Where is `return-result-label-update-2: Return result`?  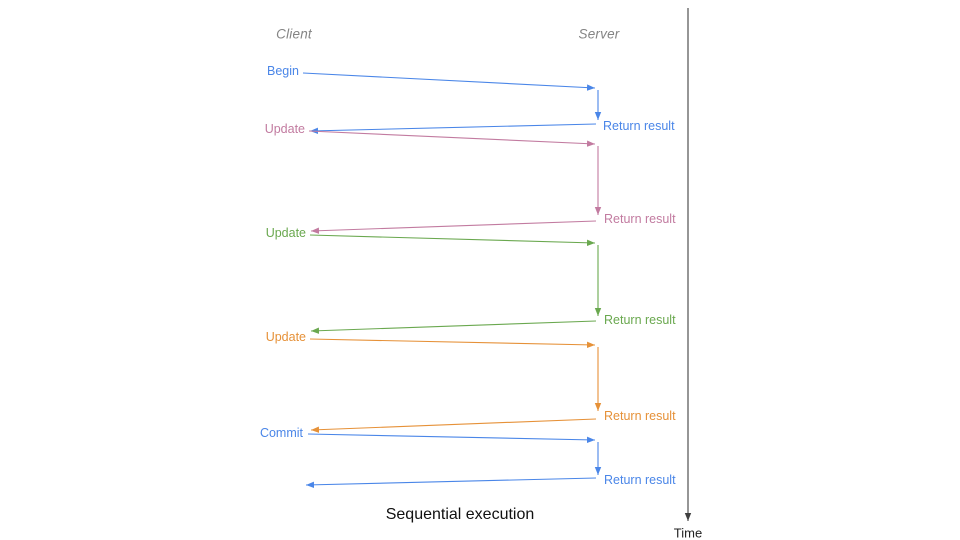
return-result-label-update-2: Return result is located at coordinates (640, 319).